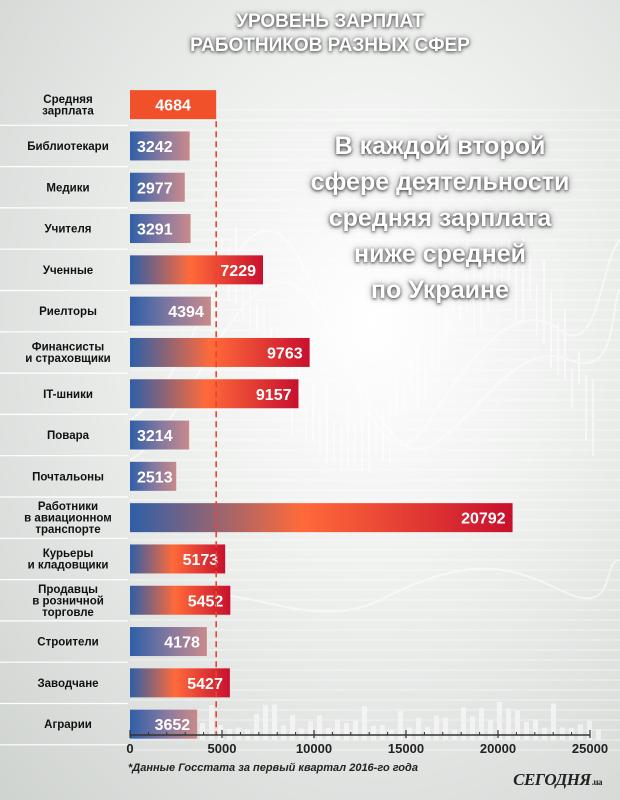  I want to click on category-label: Ученные, so click(68, 271).